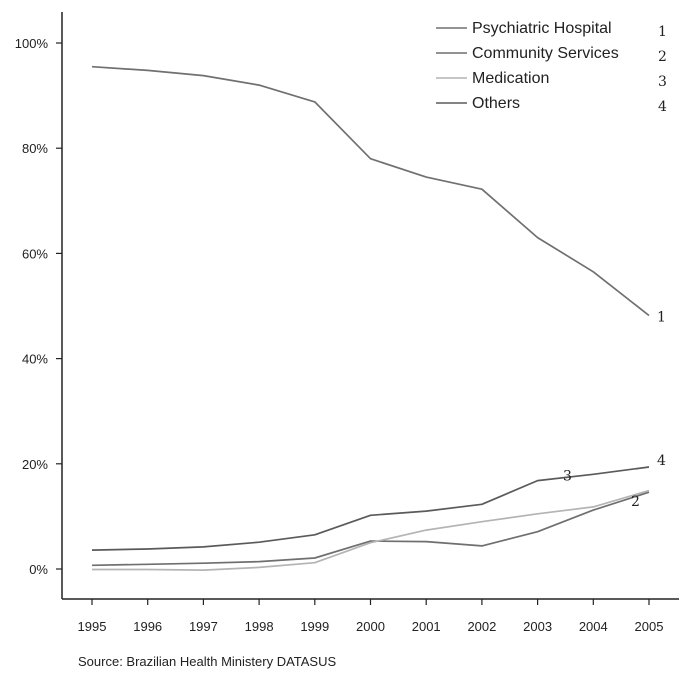 This screenshot has width=679, height=673. I want to click on x-tick-label: 2000, so click(370, 626).